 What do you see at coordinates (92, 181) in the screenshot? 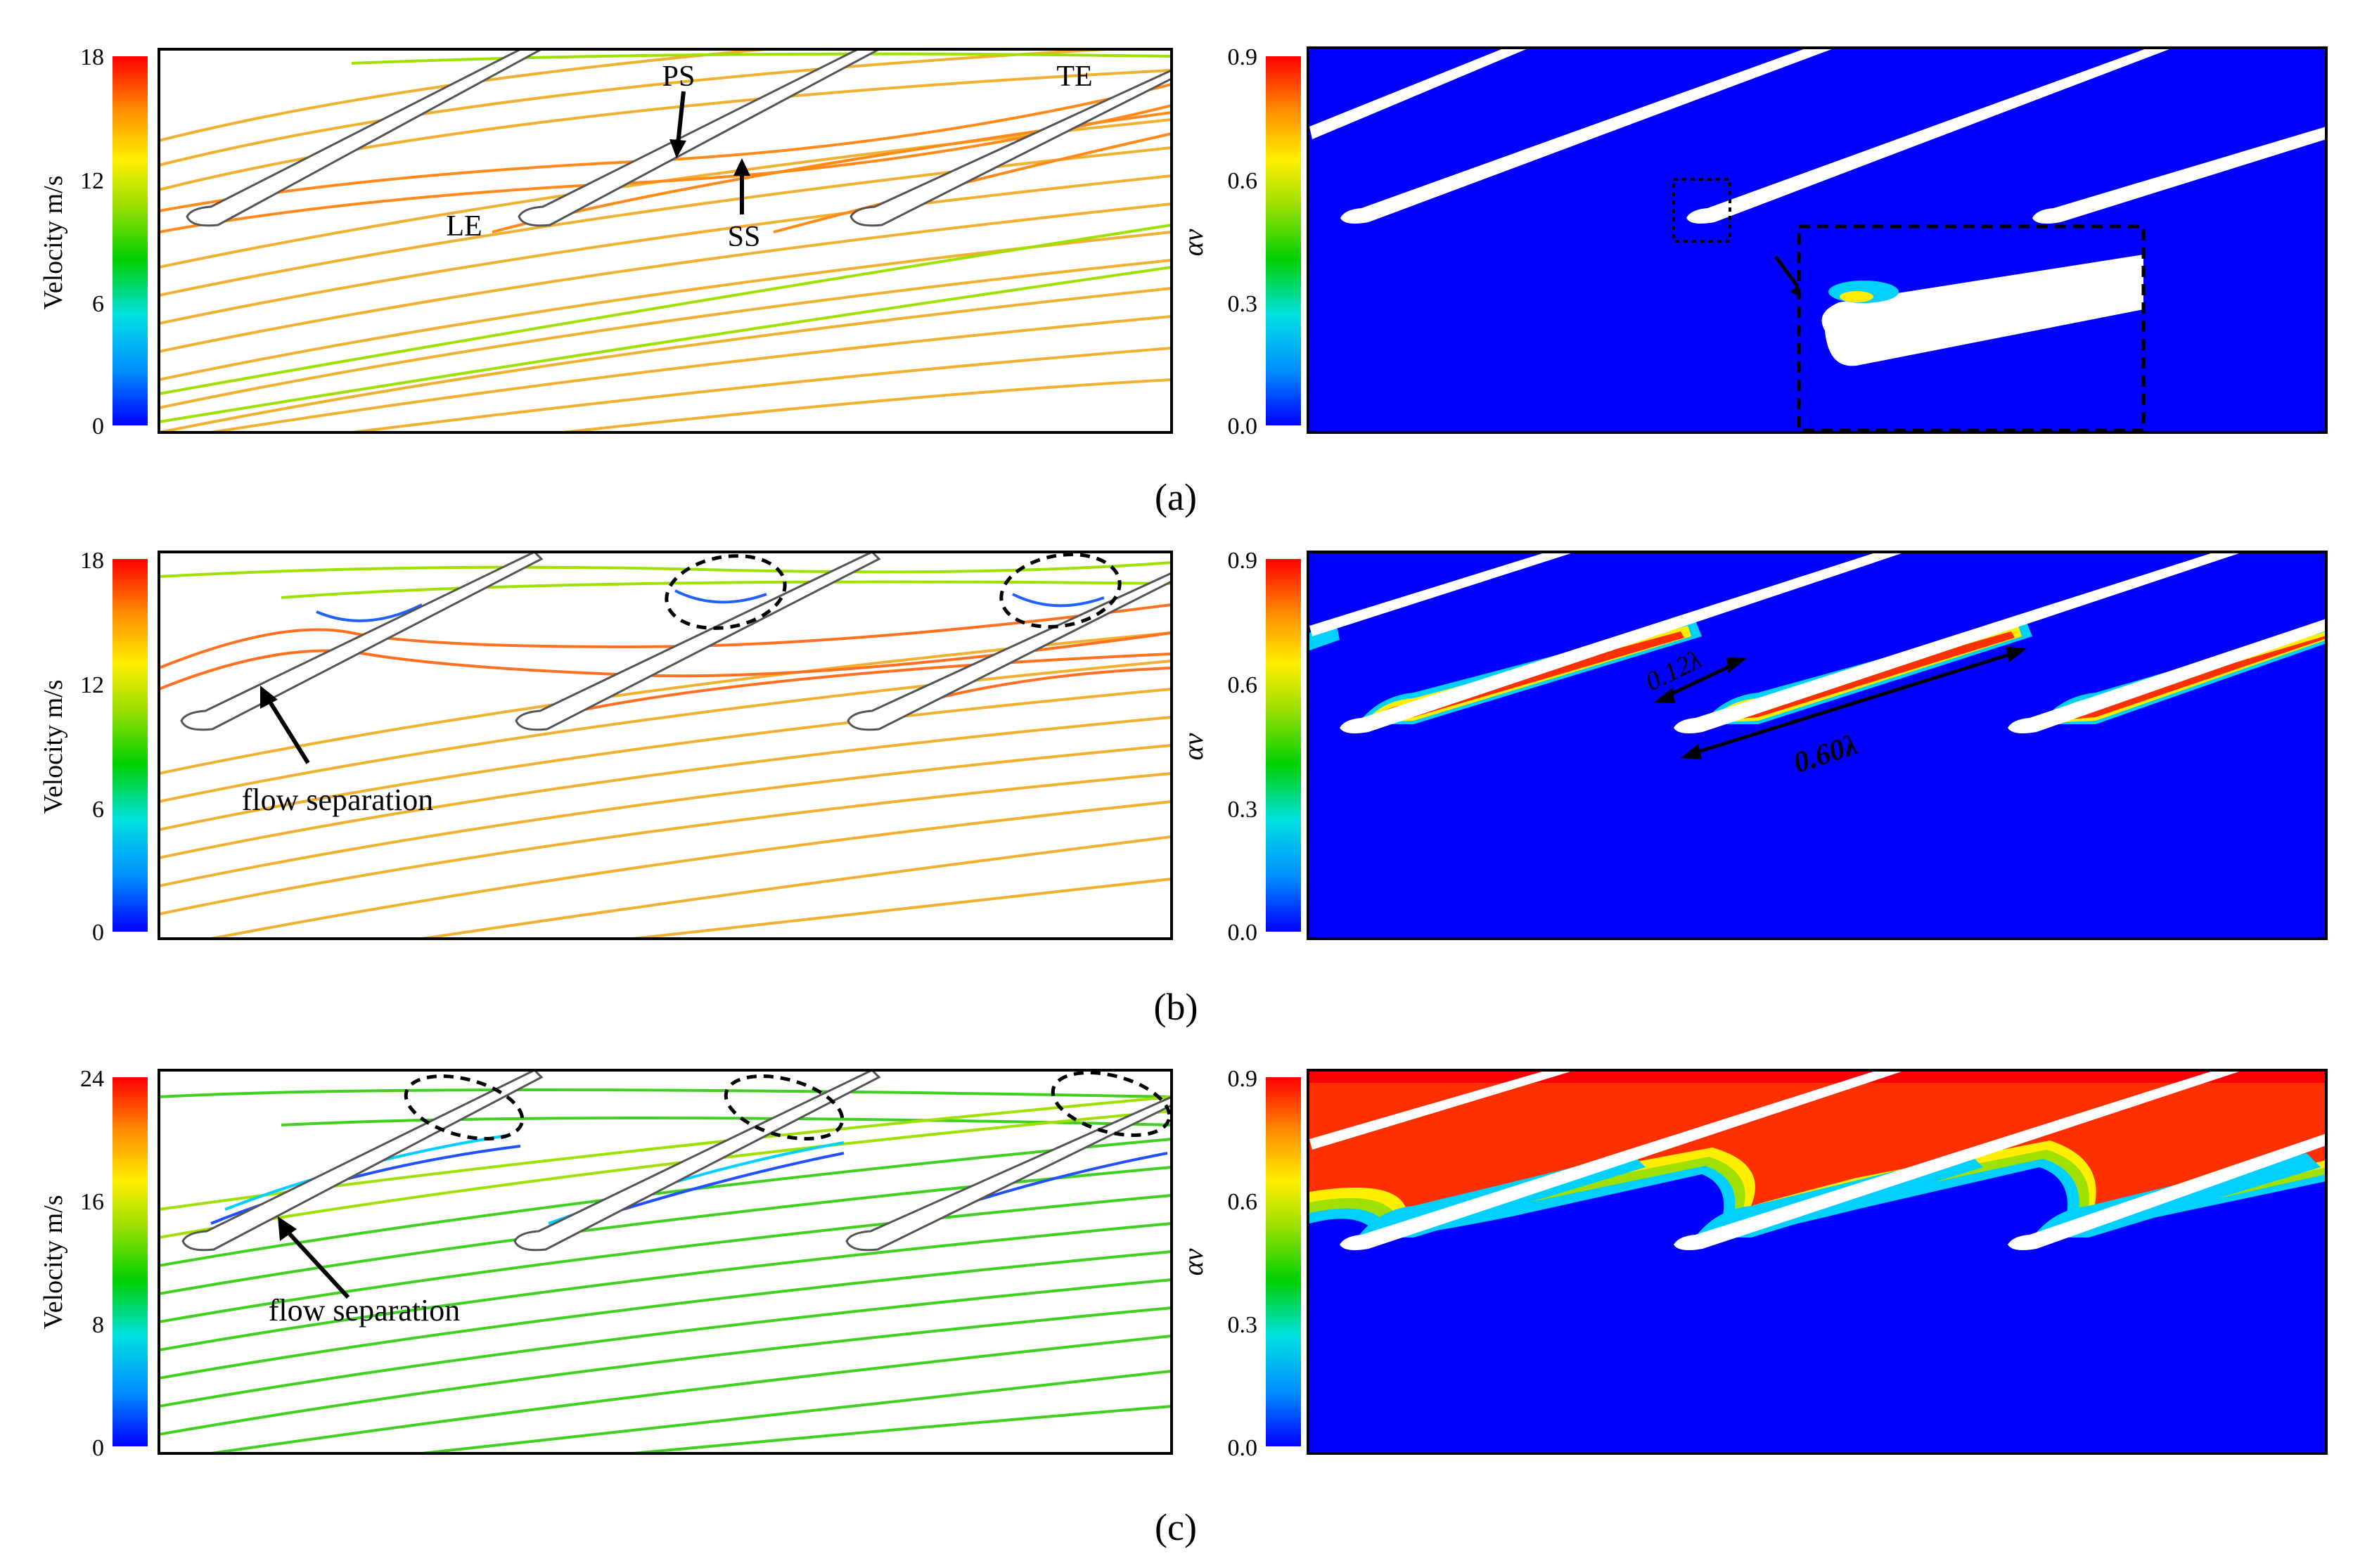
I see `tick-a-v-2: 12` at bounding box center [92, 181].